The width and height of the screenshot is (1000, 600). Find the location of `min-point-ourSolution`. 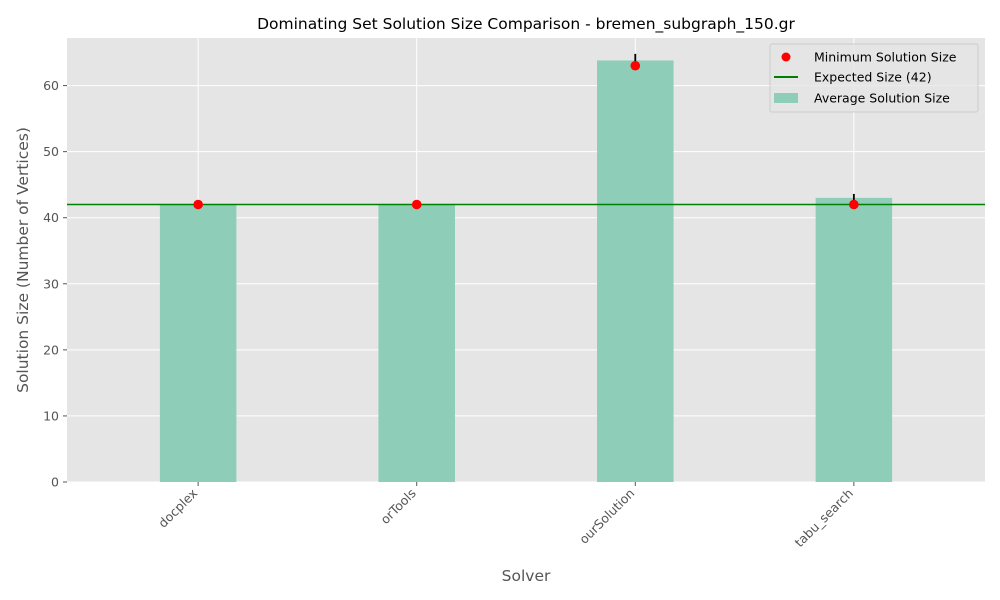

min-point-ourSolution is located at coordinates (635, 65).